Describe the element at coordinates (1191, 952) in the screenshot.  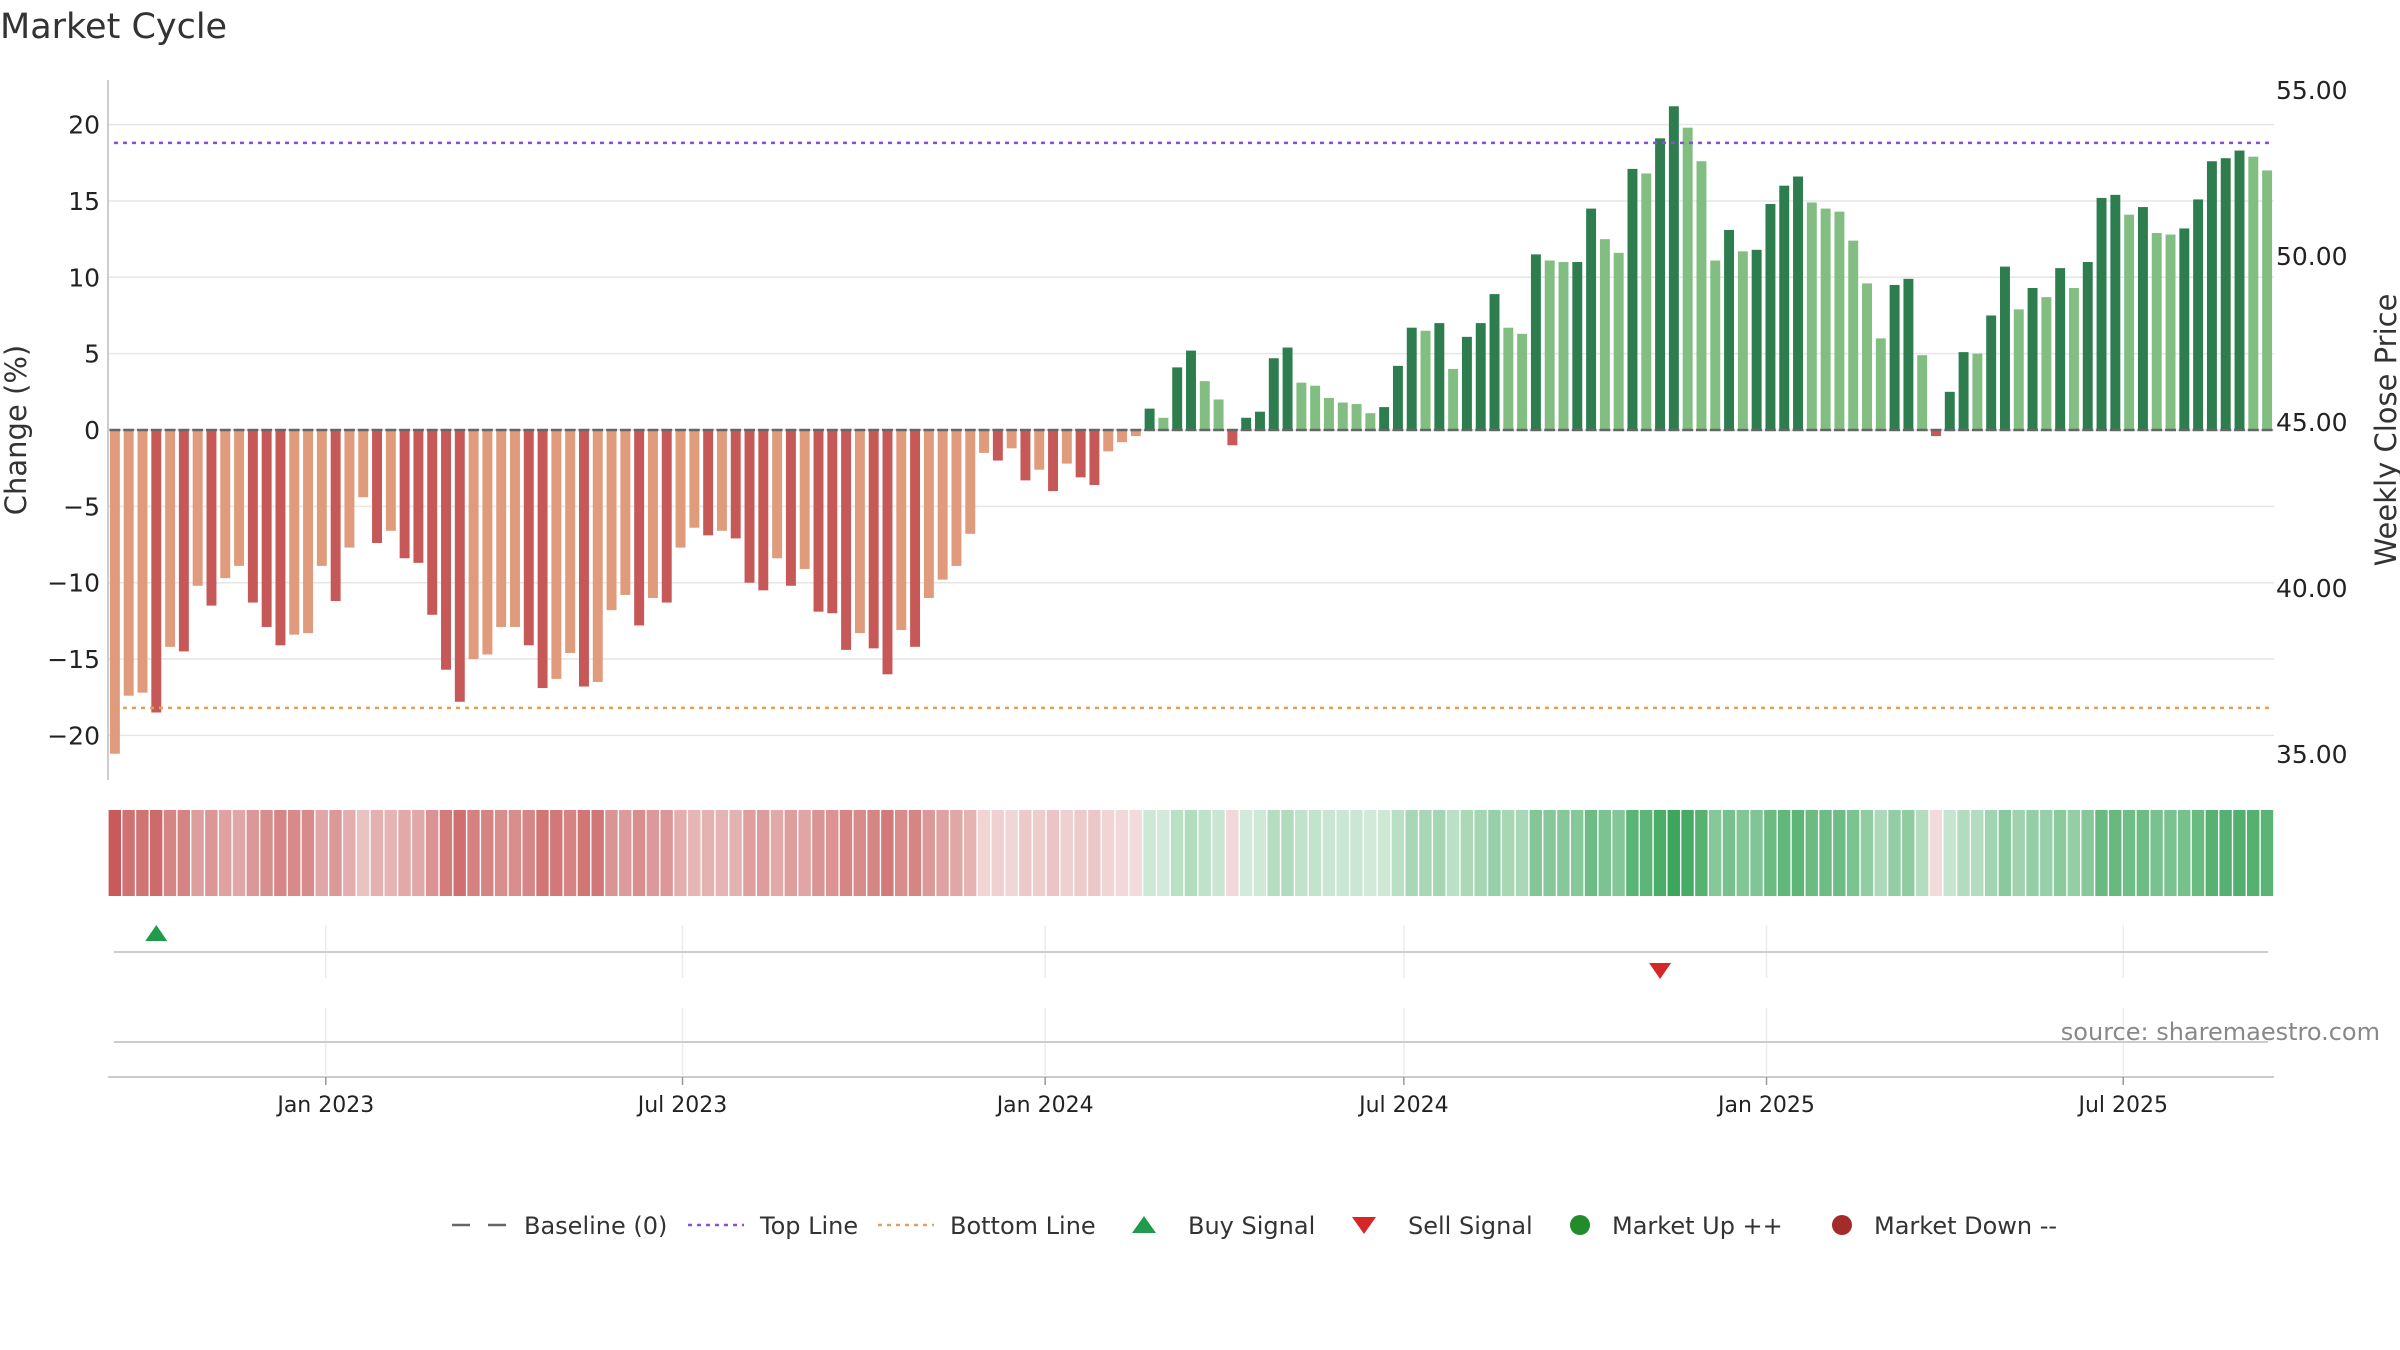
I see `signal-panel` at that location.